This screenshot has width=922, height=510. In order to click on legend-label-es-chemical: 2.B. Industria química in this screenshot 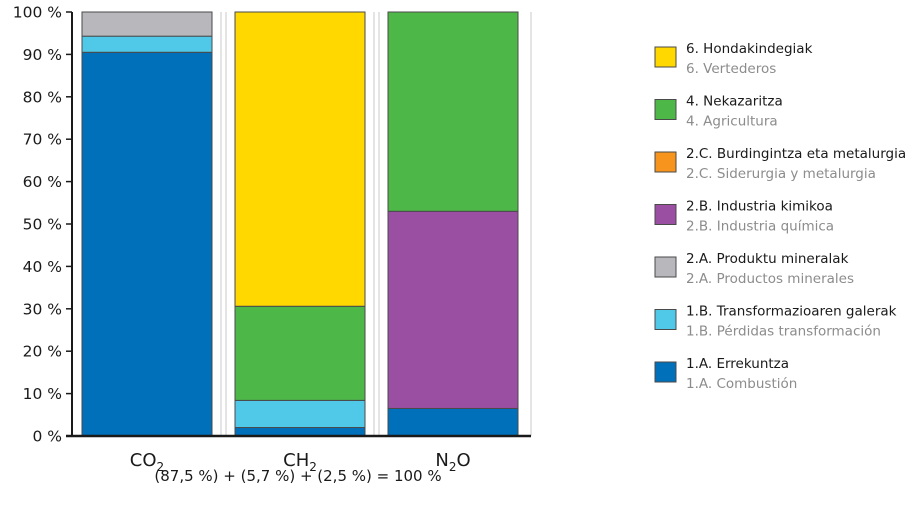, I will do `click(760, 227)`.